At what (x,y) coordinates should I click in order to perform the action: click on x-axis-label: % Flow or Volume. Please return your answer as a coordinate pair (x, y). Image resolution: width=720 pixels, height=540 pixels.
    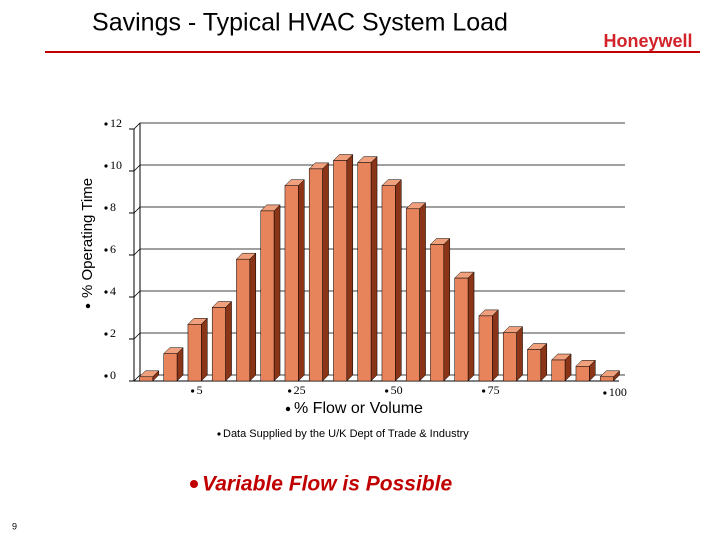
    Looking at the image, I should click on (358, 408).